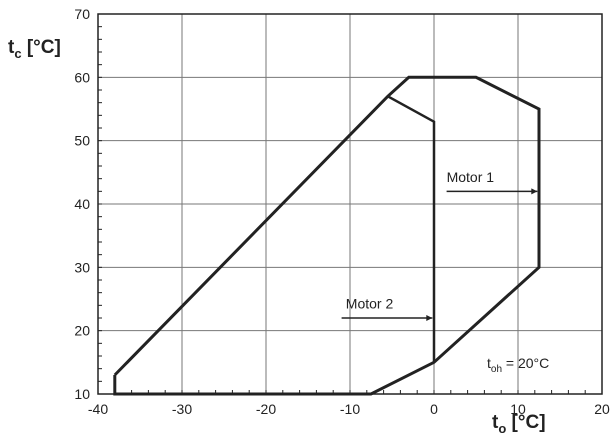  What do you see at coordinates (82, 77) in the screenshot?
I see `y-tick-label: 60` at bounding box center [82, 77].